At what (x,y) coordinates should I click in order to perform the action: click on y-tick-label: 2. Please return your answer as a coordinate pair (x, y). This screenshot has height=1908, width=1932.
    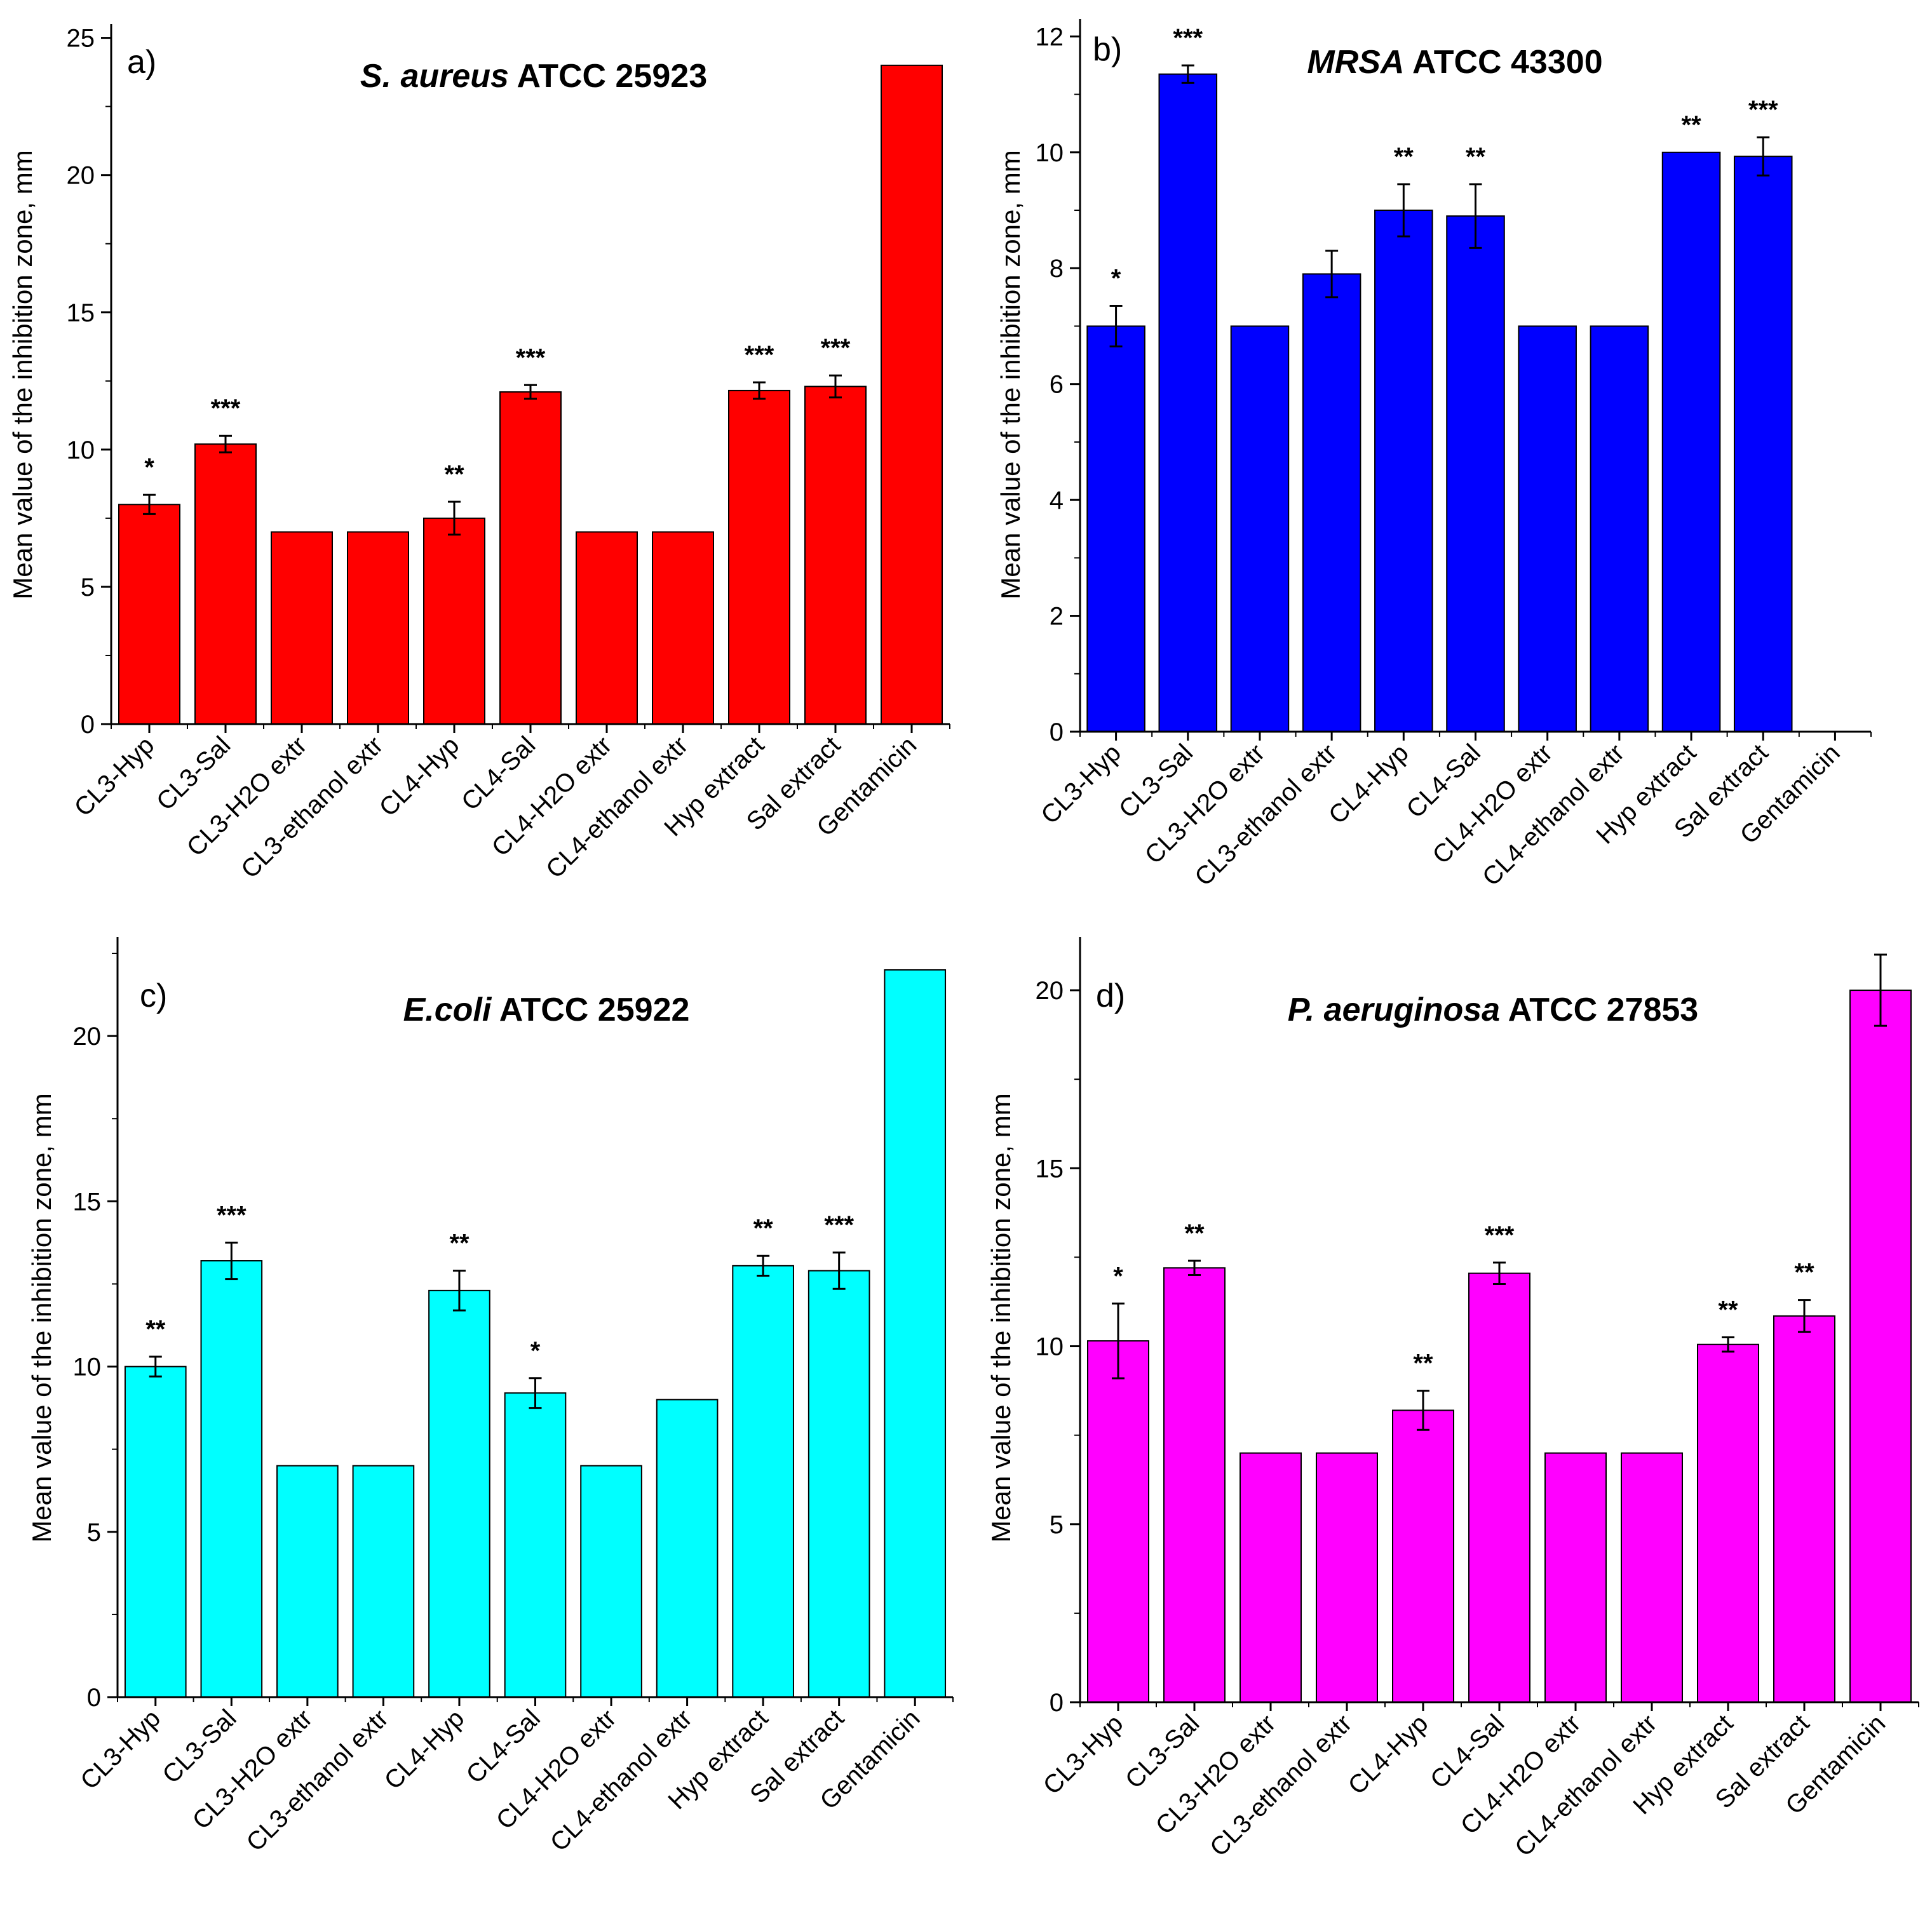
    Looking at the image, I should click on (1057, 617).